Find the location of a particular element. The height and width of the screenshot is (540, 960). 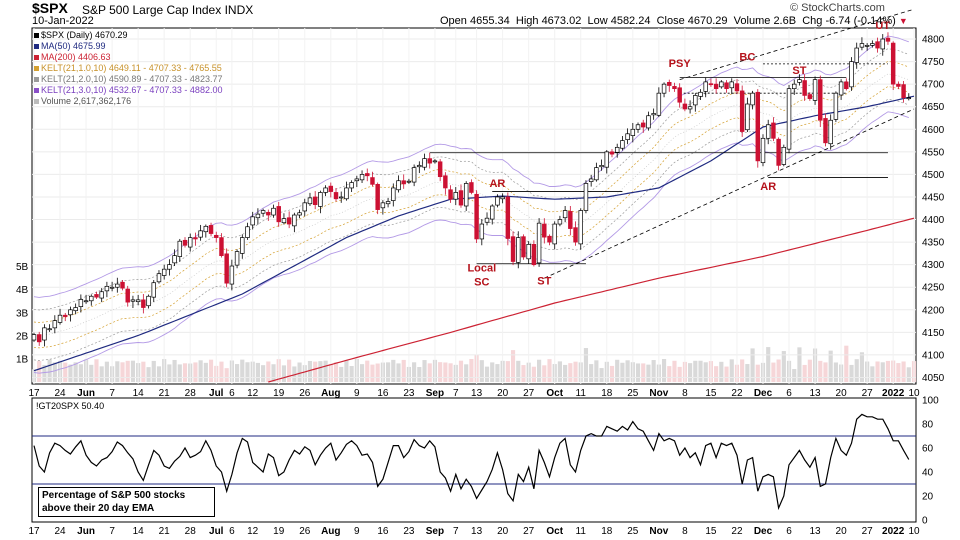

date-tick-label: 28 is located at coordinates (191, 393).